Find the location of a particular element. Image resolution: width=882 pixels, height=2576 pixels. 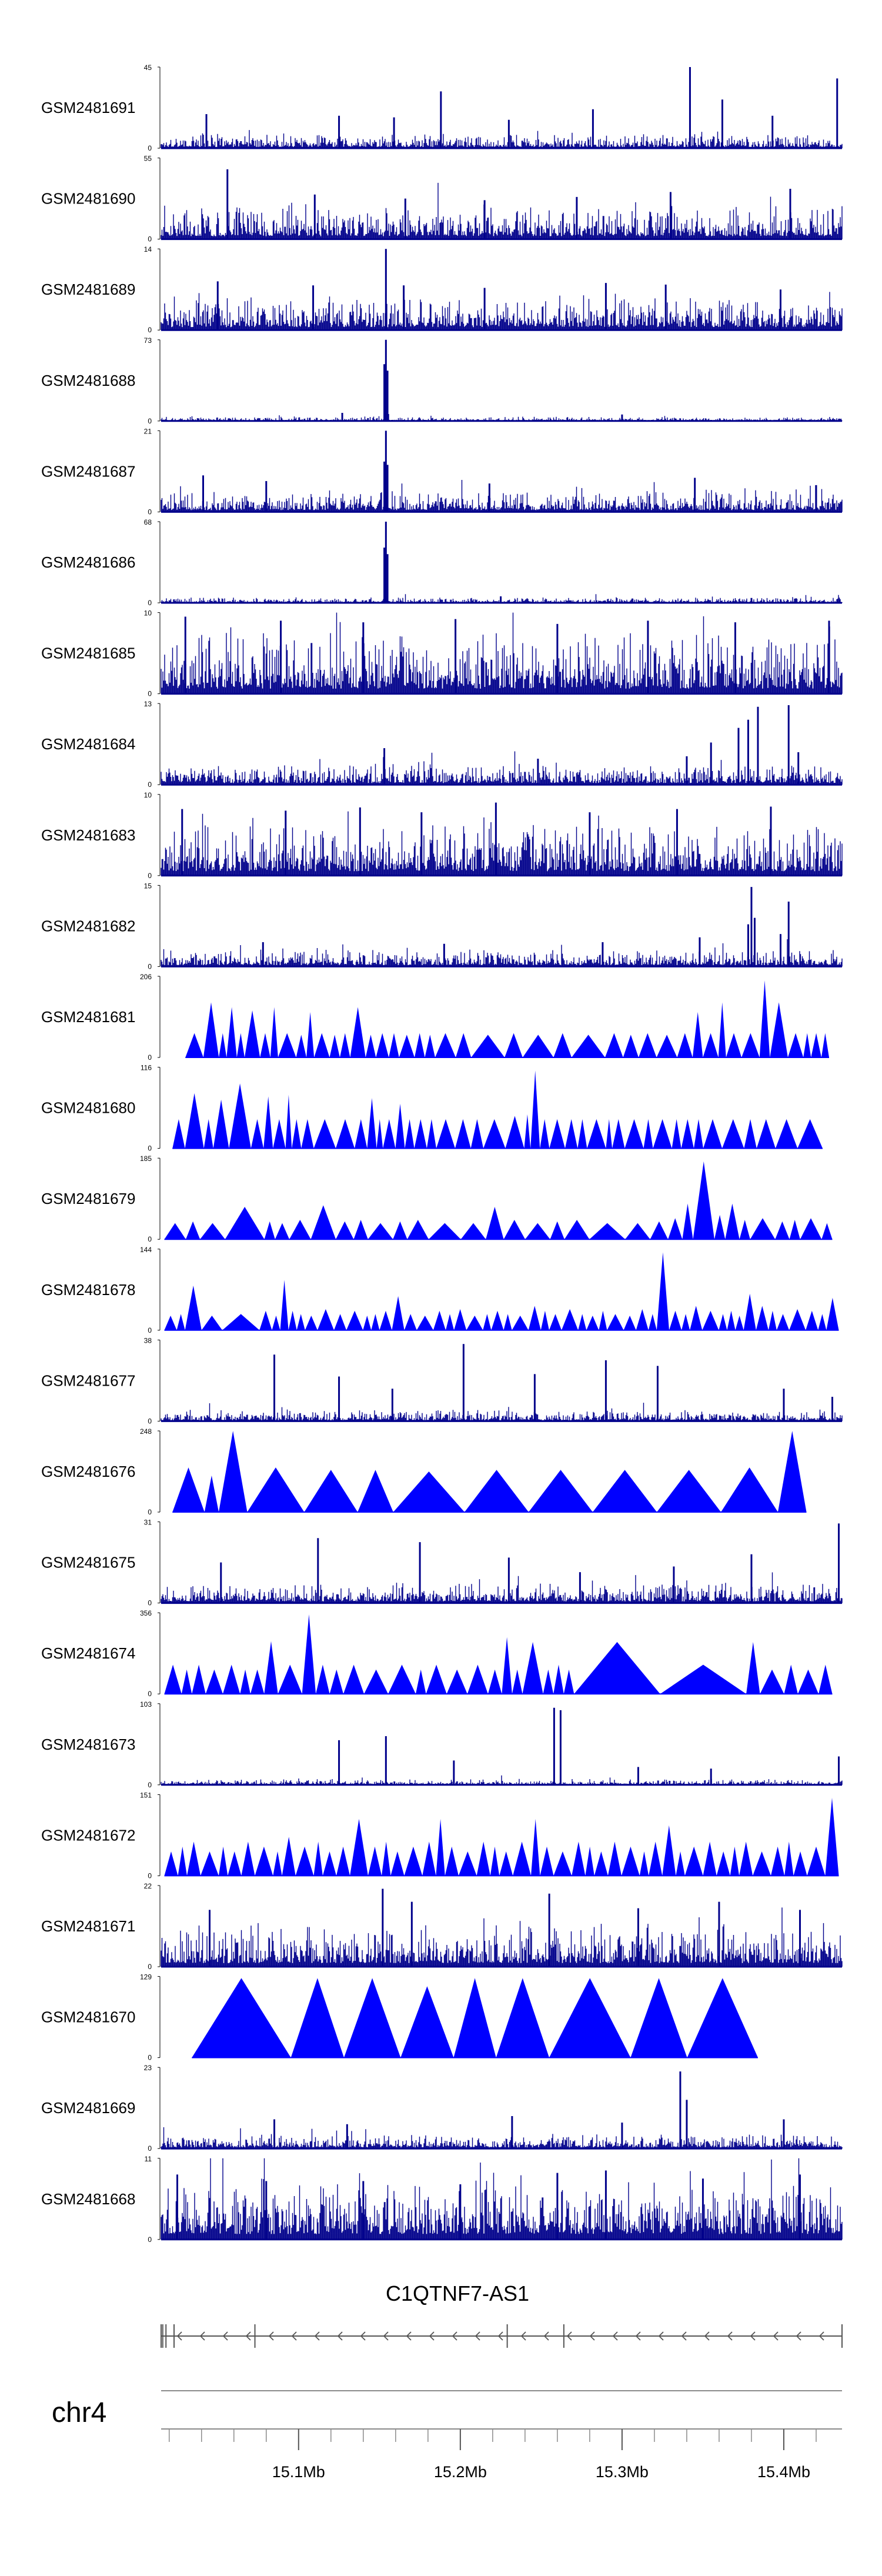

y-max-label: 68 is located at coordinates (148, 522).